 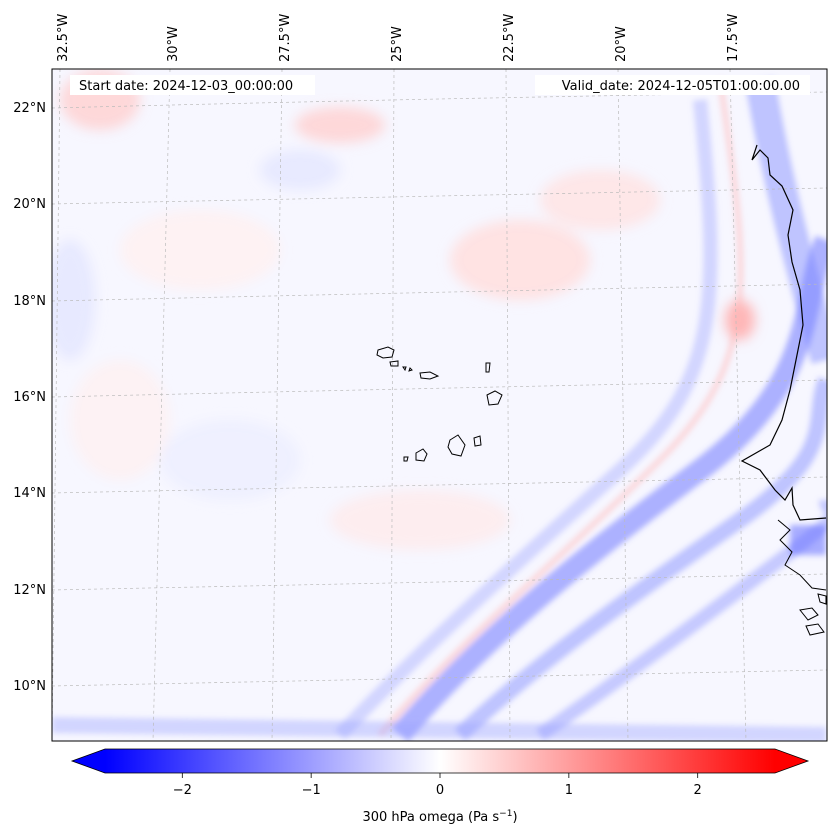 I want to click on colorbar: −2 −1 0 1 2 300 hPa omega (Pa s−1), so click(x=440, y=786).